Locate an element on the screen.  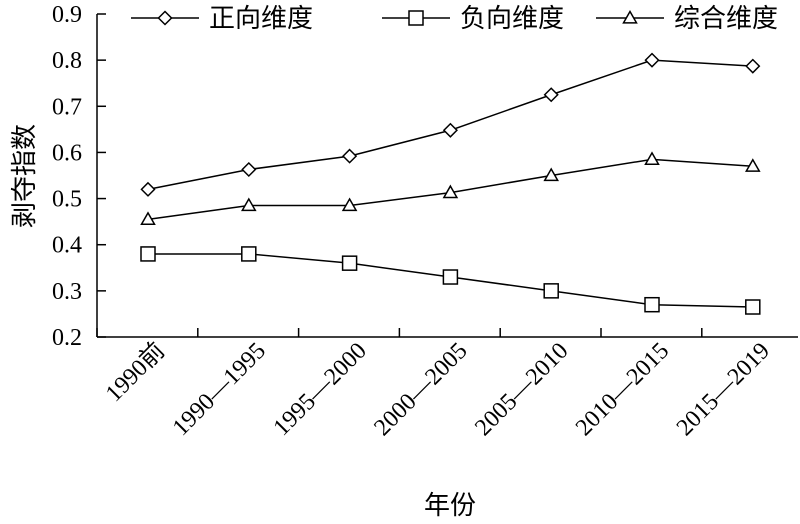
legend-label: 负向维度 is located at coordinates (512, 18).